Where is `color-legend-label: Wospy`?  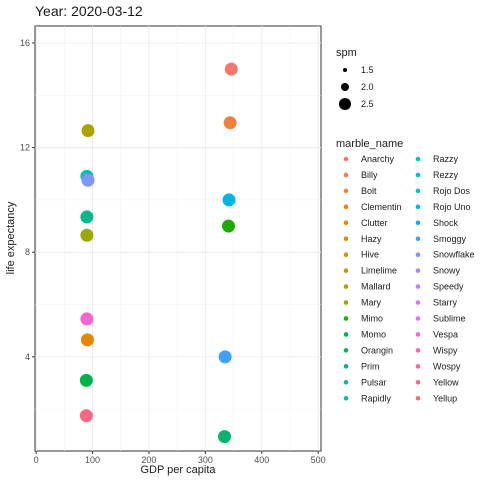 color-legend-label: Wospy is located at coordinates (447, 366).